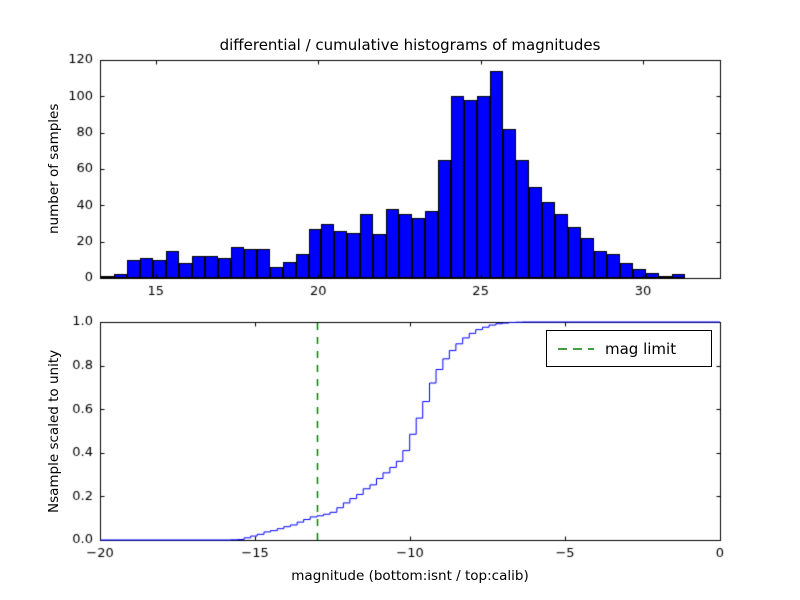  I want to click on legend-box: mag limit, so click(629, 348).